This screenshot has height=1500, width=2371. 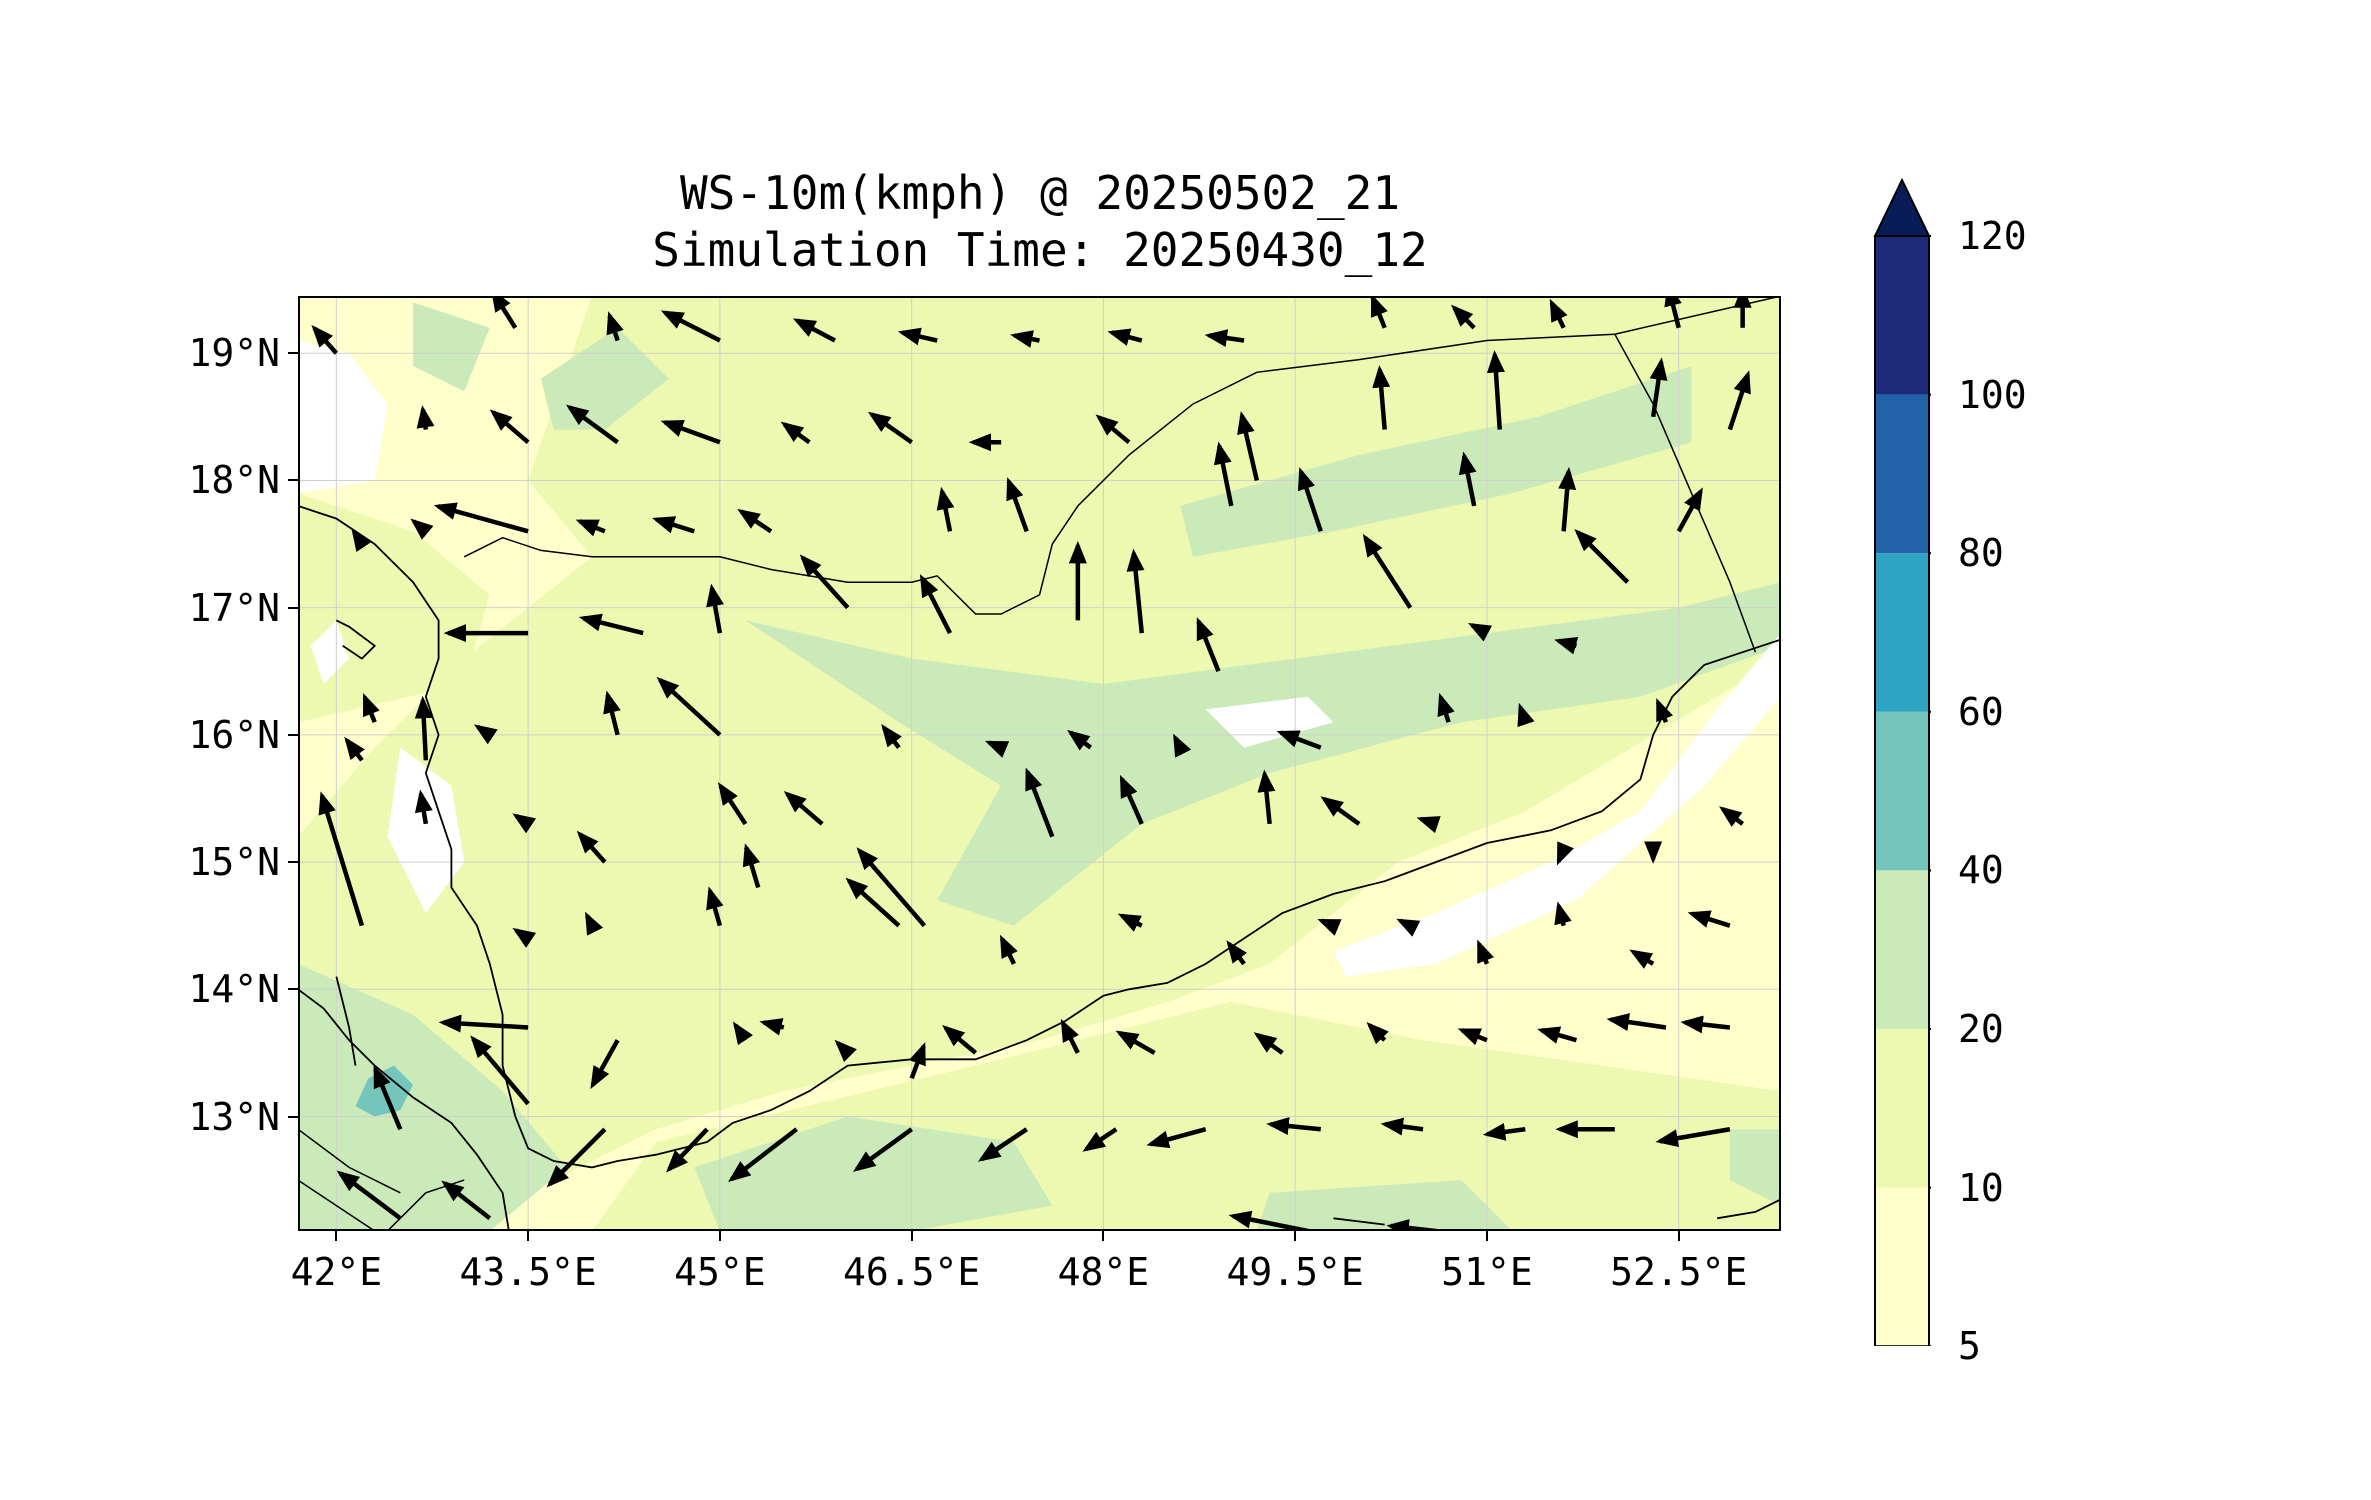 What do you see at coordinates (234, 862) in the screenshot?
I see `lat-tick-label: 15°N` at bounding box center [234, 862].